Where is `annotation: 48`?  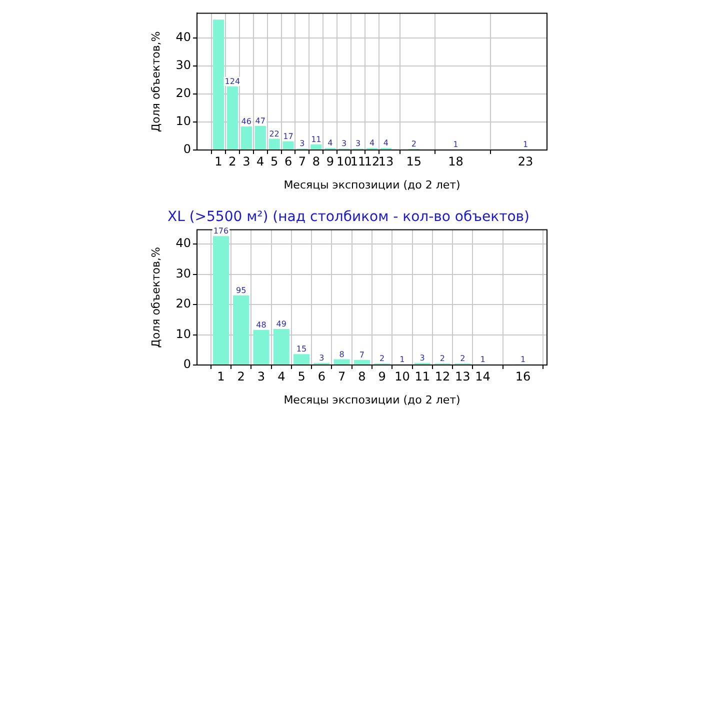 annotation: 48 is located at coordinates (261, 325).